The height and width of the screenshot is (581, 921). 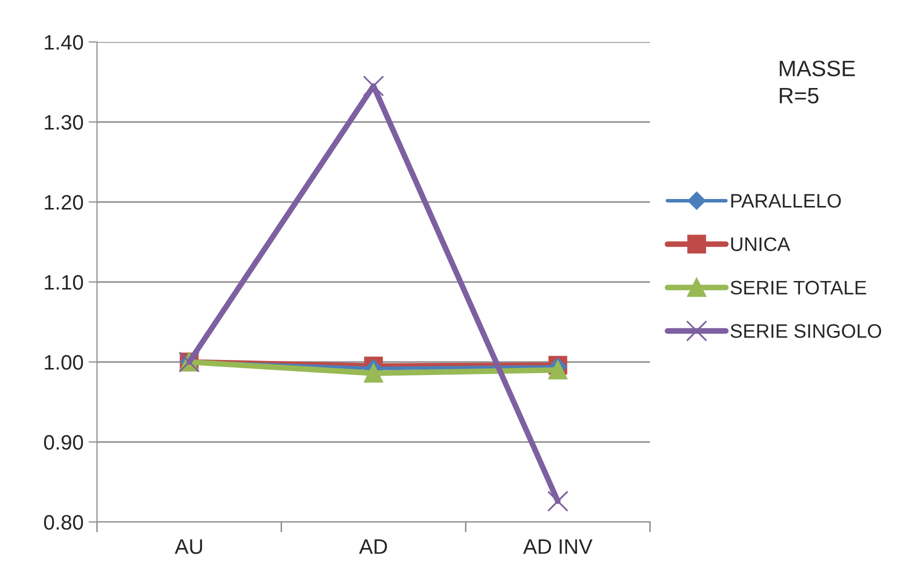 What do you see at coordinates (798, 287) in the screenshot?
I see `legend-label: SERIE TOTALE` at bounding box center [798, 287].